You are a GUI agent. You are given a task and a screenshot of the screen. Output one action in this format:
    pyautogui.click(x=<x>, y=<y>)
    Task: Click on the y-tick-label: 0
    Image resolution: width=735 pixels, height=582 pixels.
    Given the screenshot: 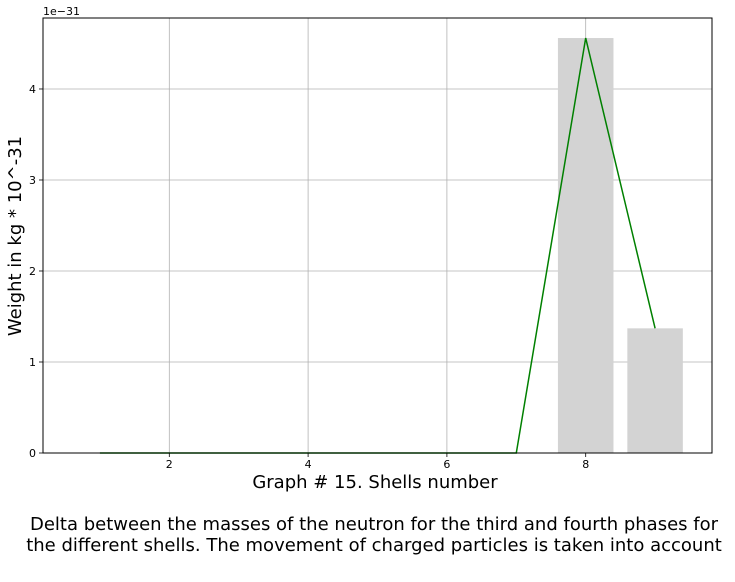 What is the action you would take?
    pyautogui.click(x=32, y=453)
    